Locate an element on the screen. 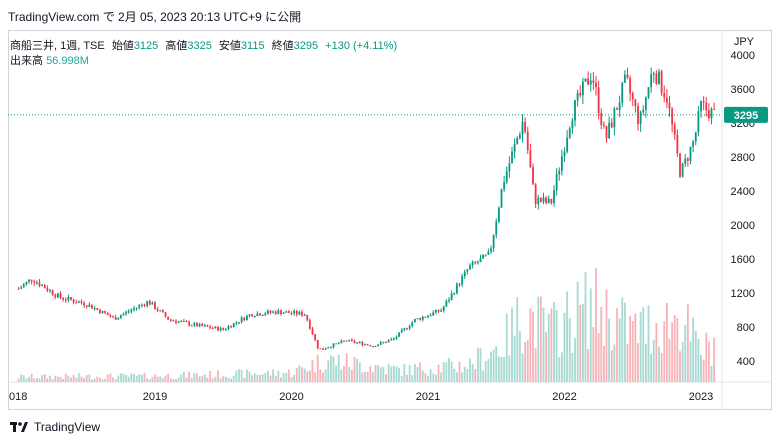 This screenshot has width=780, height=445. close-value: 3295 is located at coordinates (306, 46).